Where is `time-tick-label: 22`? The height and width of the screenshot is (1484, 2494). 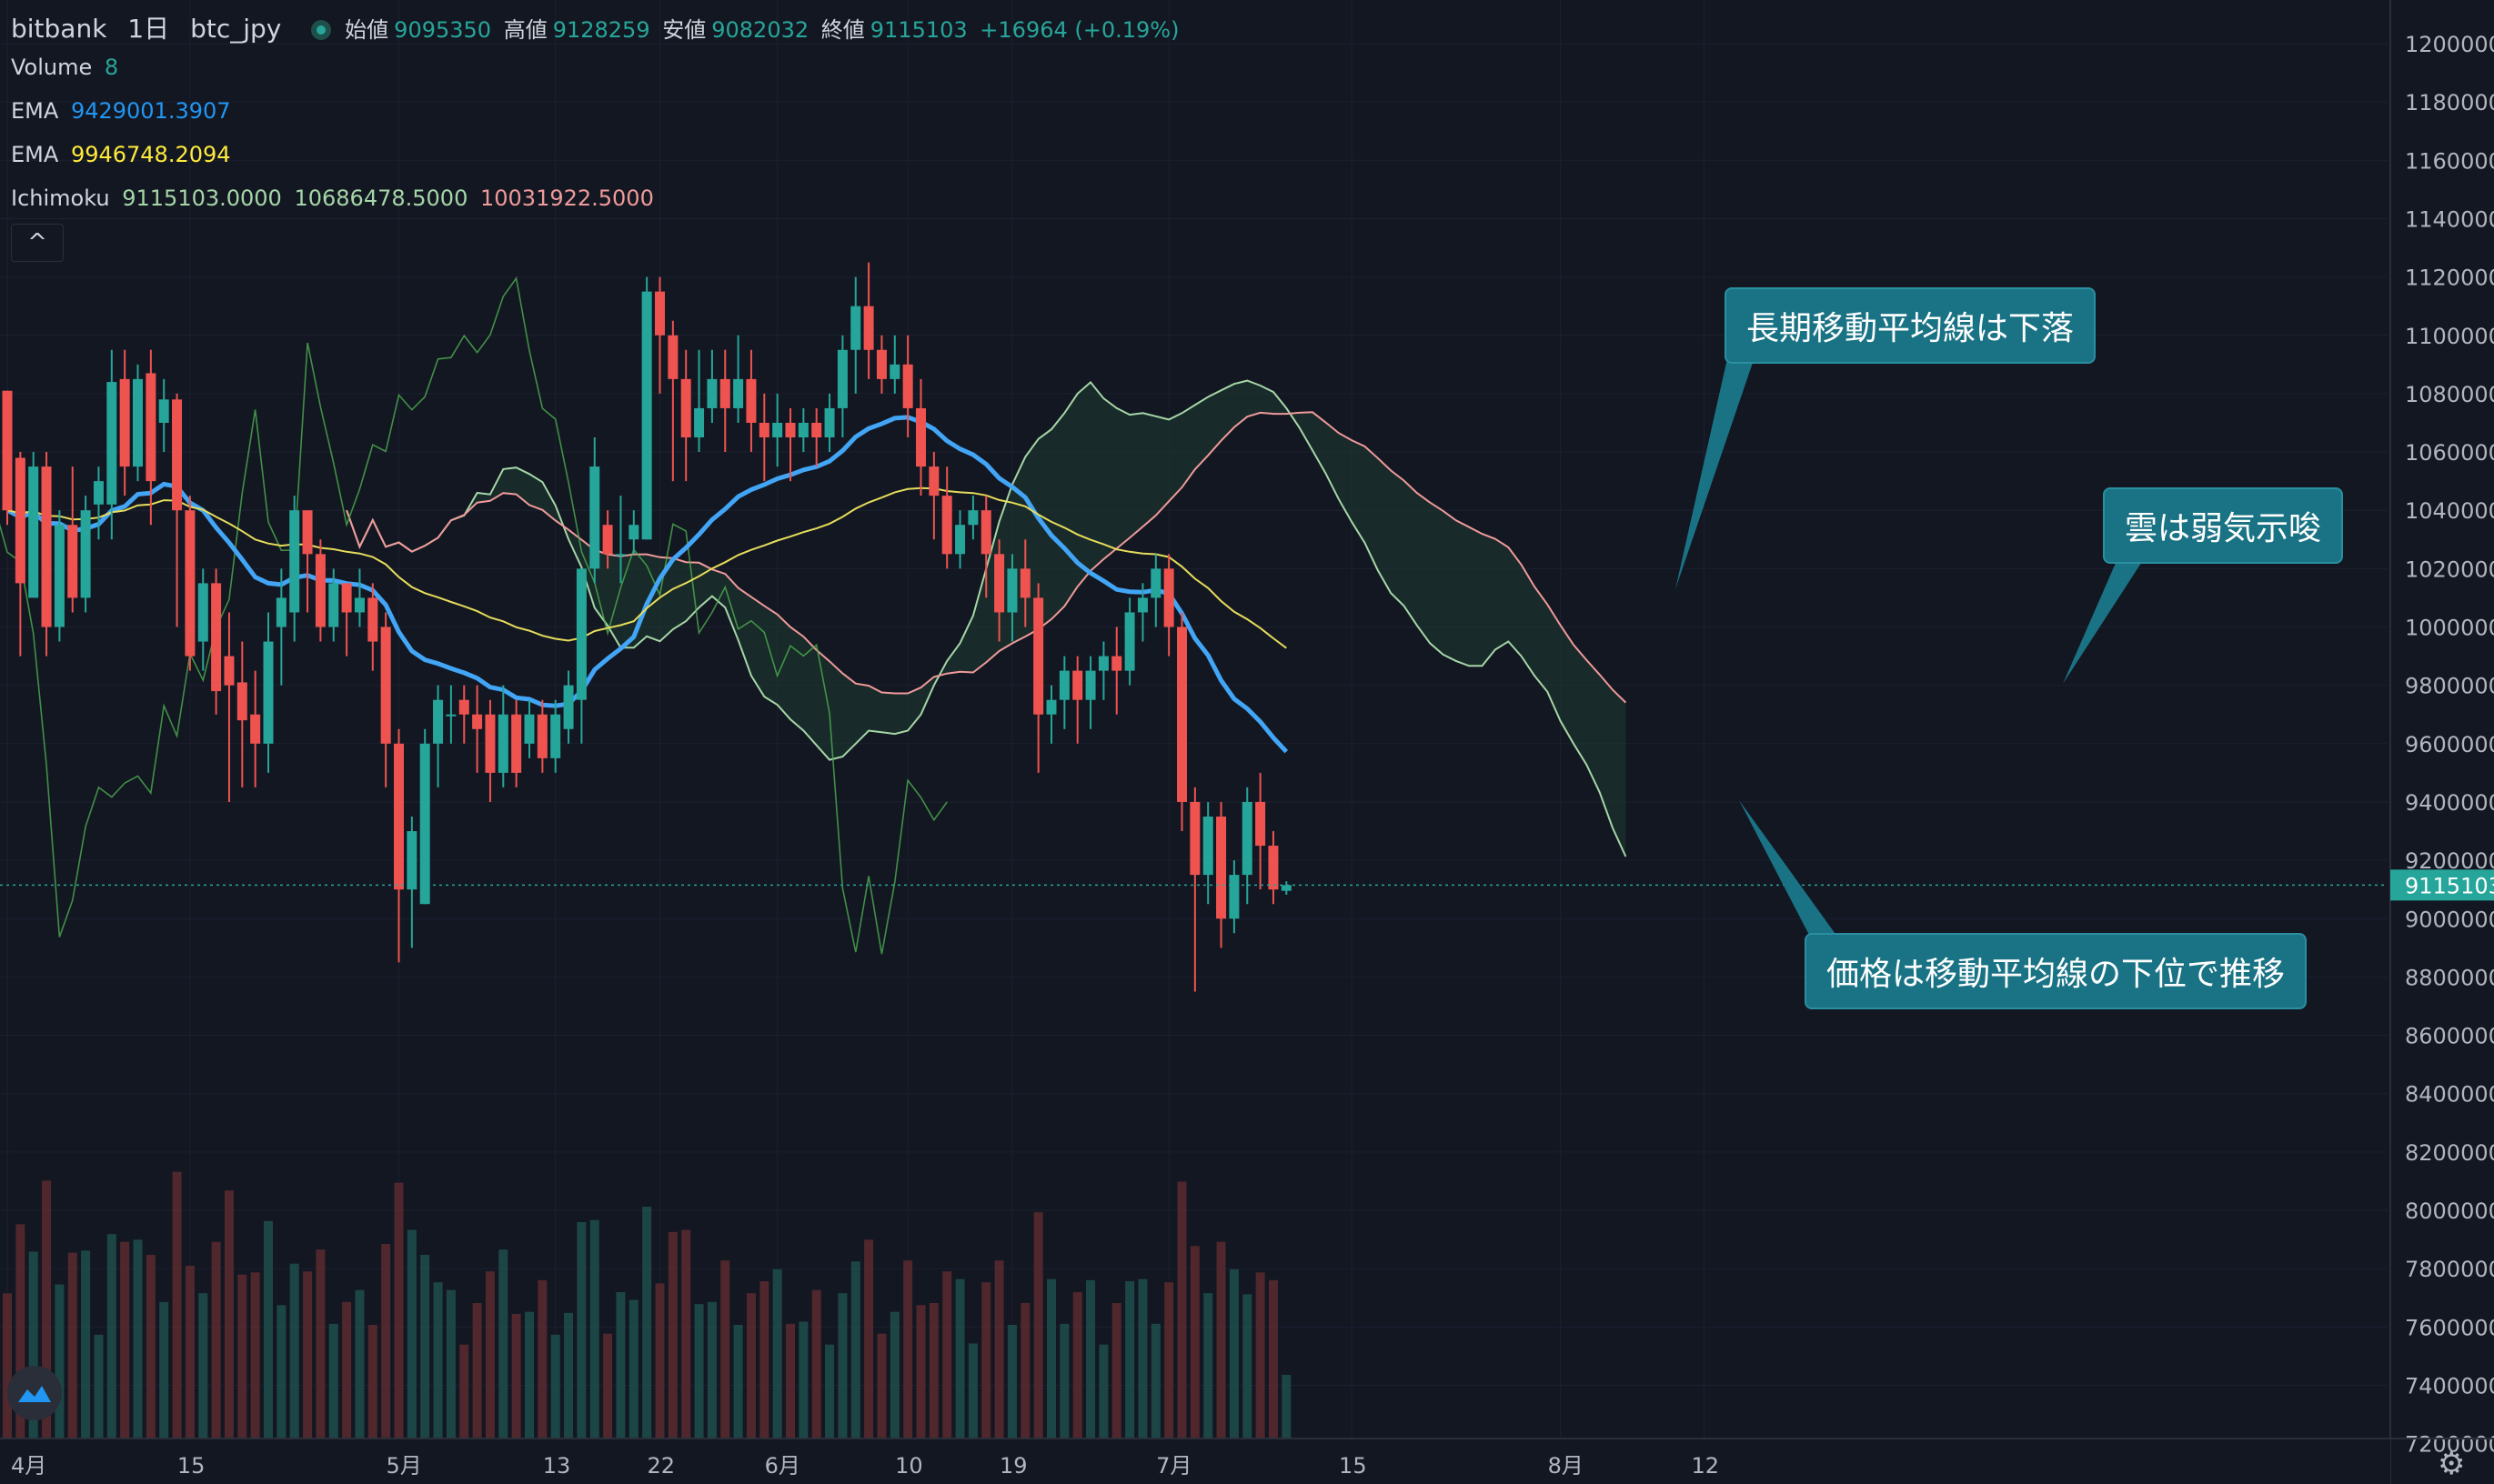
time-tick-label: 22 is located at coordinates (662, 1466).